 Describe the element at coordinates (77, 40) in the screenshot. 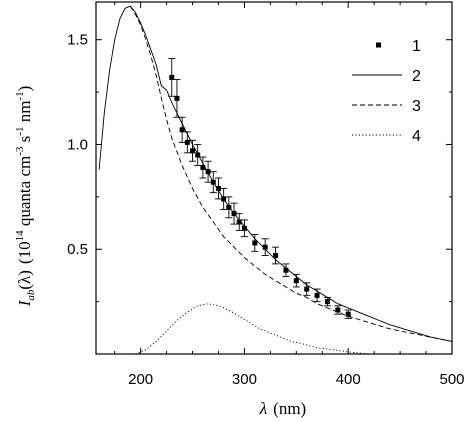

I see `y-tick-label: 1.5` at that location.